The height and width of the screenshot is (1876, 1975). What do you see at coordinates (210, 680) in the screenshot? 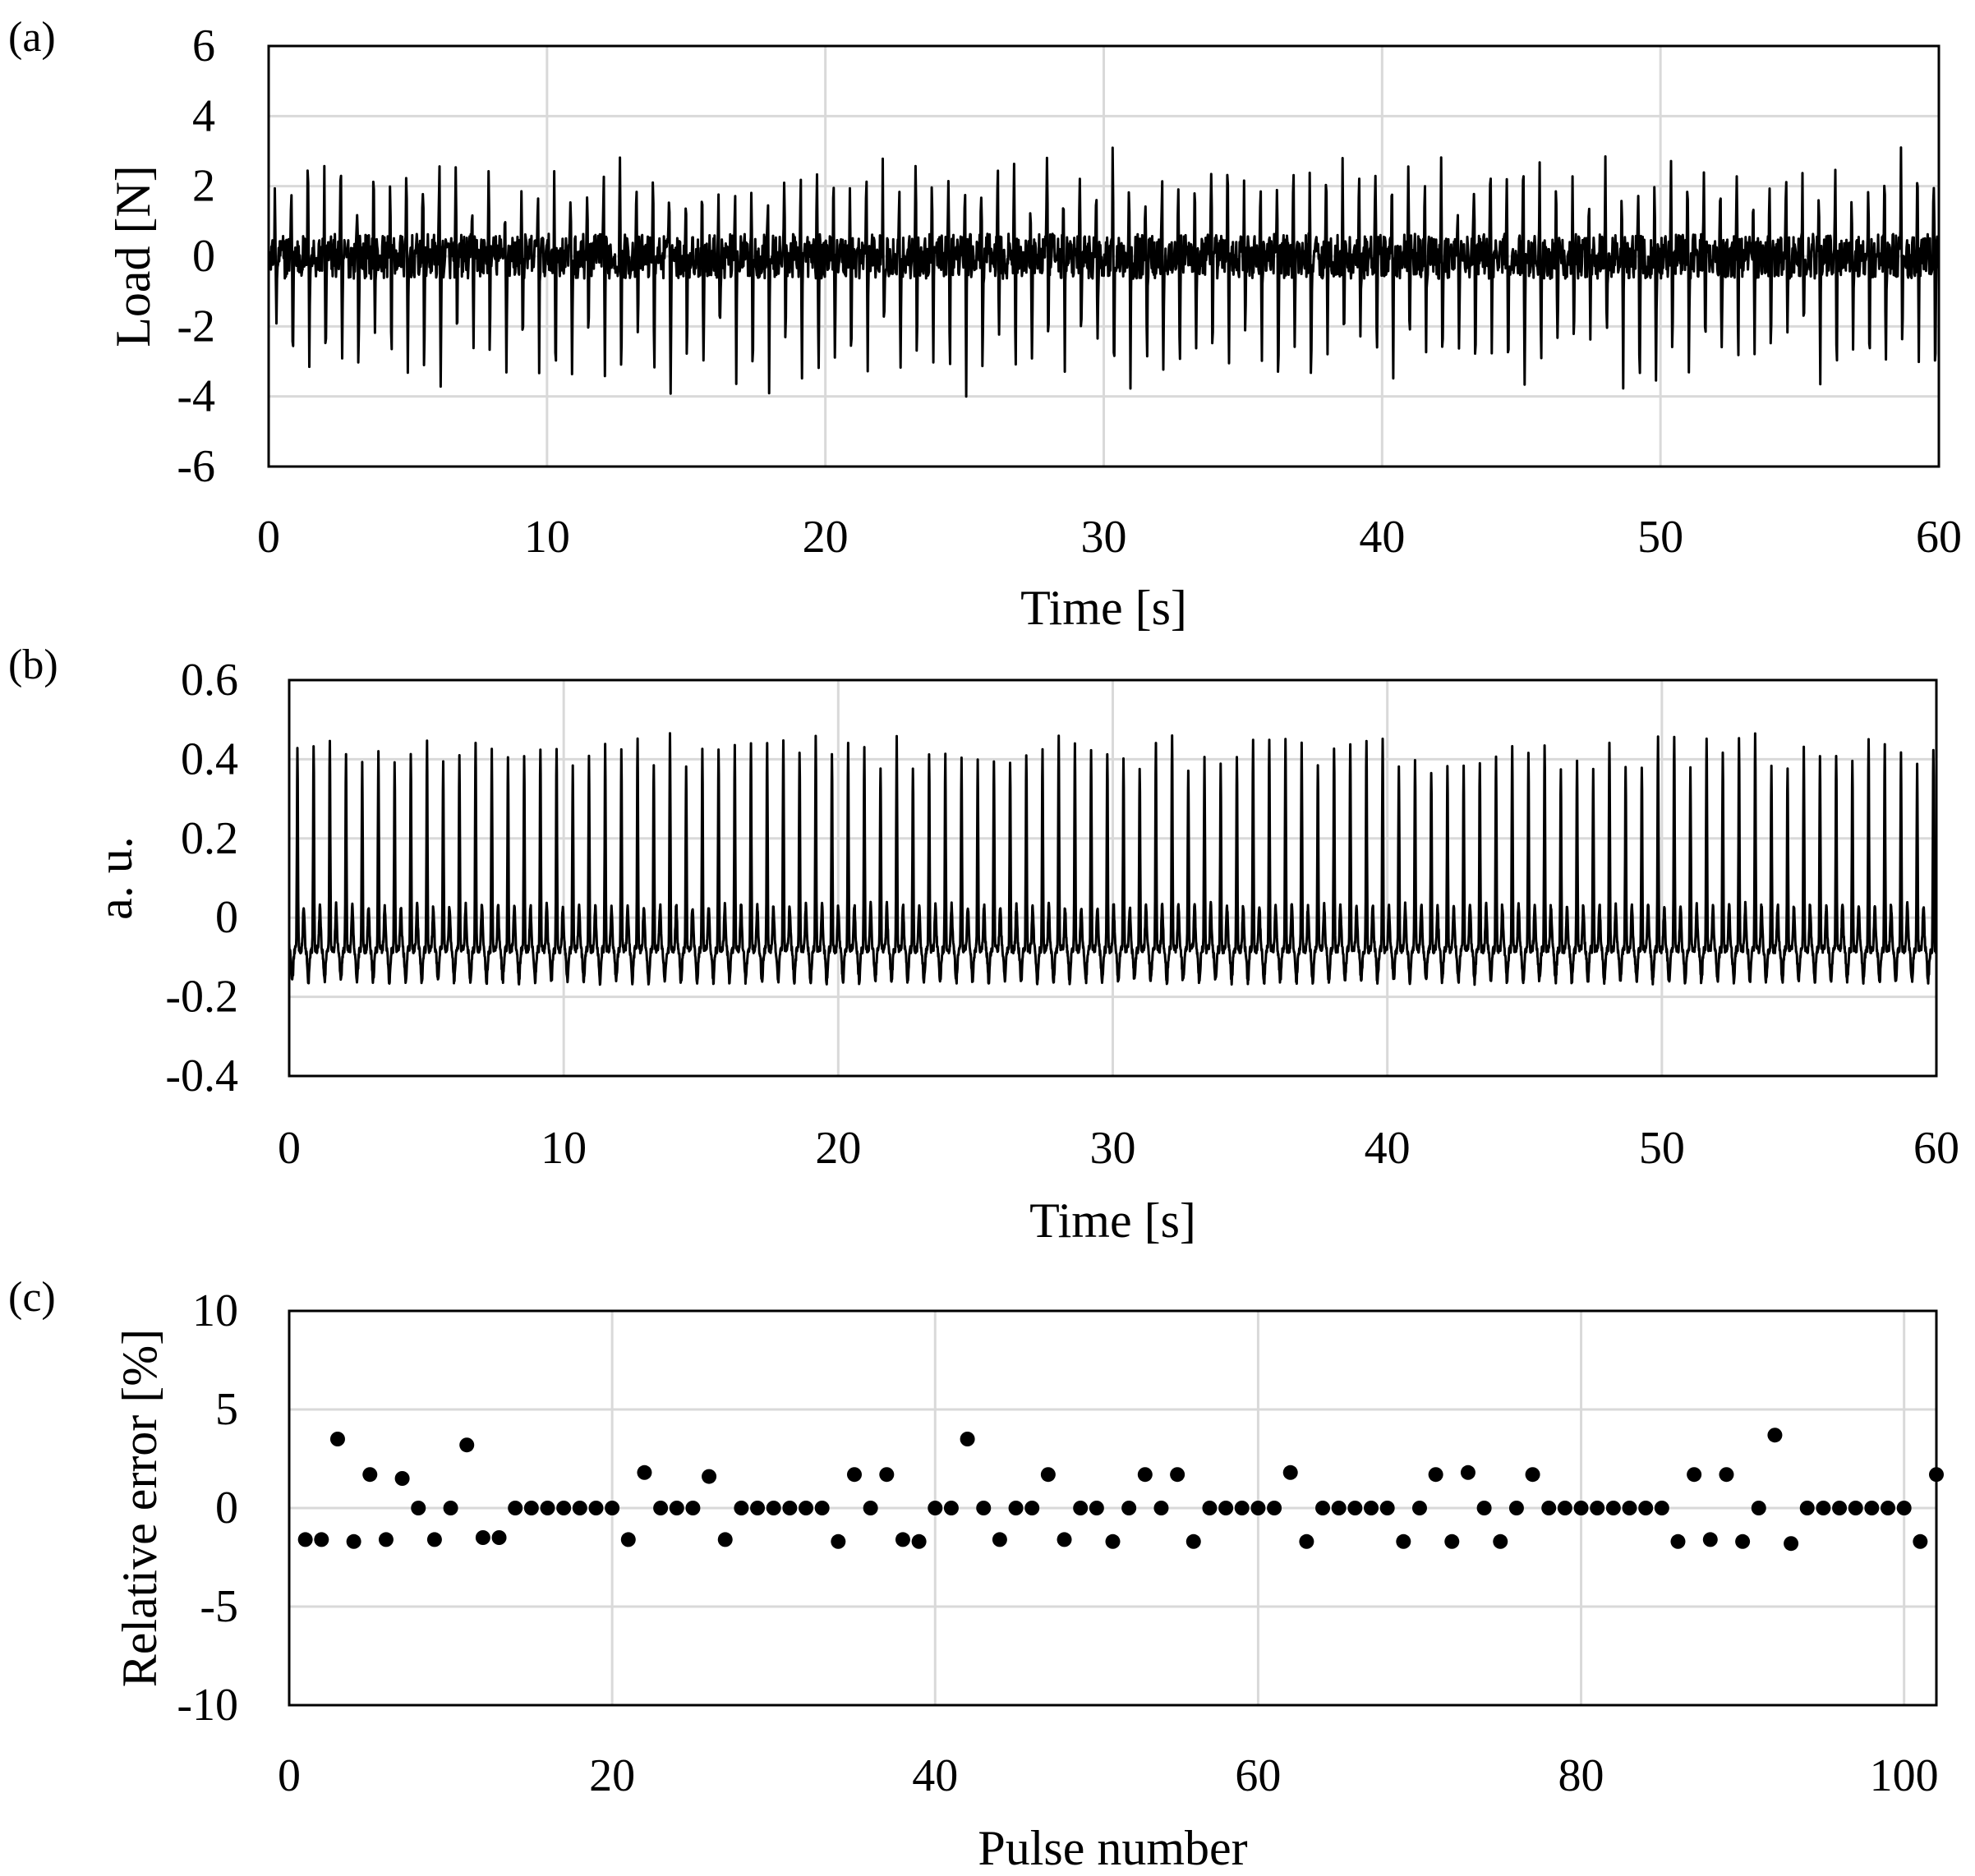
I see `y-tick-label: 0.6` at bounding box center [210, 680].